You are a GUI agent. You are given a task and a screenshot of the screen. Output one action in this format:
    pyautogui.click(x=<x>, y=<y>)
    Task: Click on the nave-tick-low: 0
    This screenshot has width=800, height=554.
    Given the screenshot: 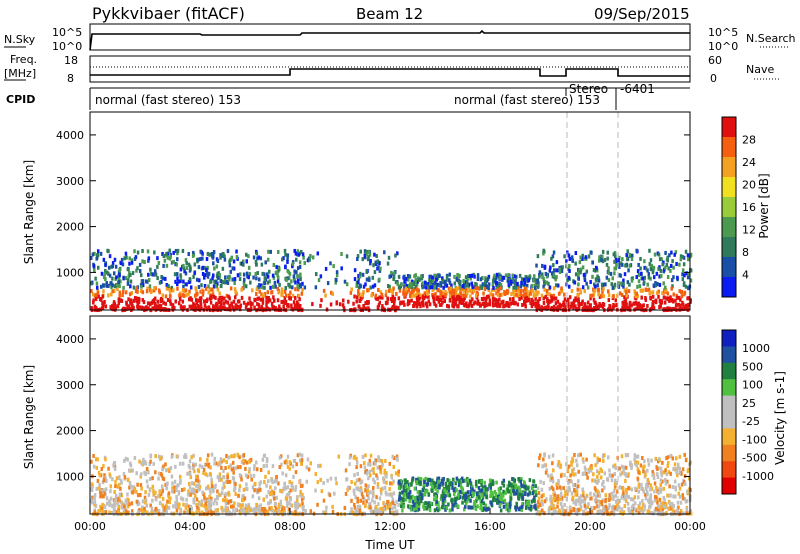 What is the action you would take?
    pyautogui.click(x=713, y=78)
    